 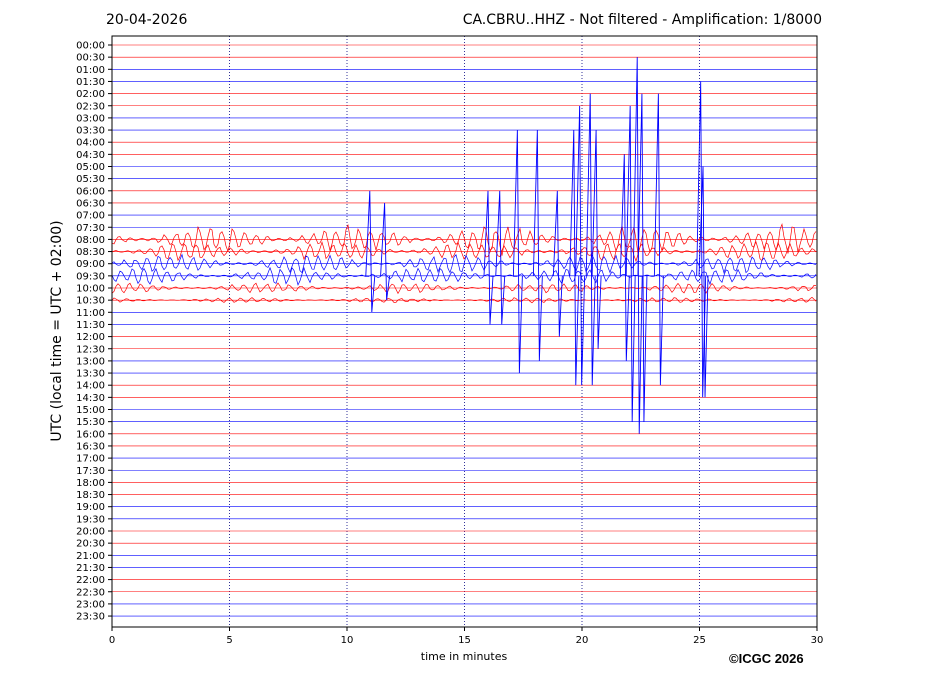 What do you see at coordinates (90, 143) in the screenshot?
I see `y-tick-label: 04:00` at bounding box center [90, 143].